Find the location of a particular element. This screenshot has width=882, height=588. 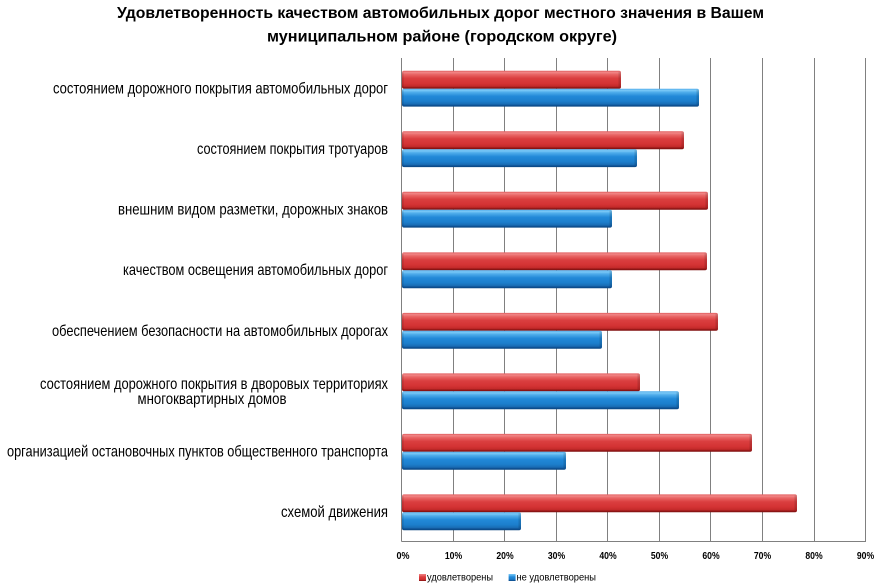

svg-text: 90% is located at coordinates (865, 556).